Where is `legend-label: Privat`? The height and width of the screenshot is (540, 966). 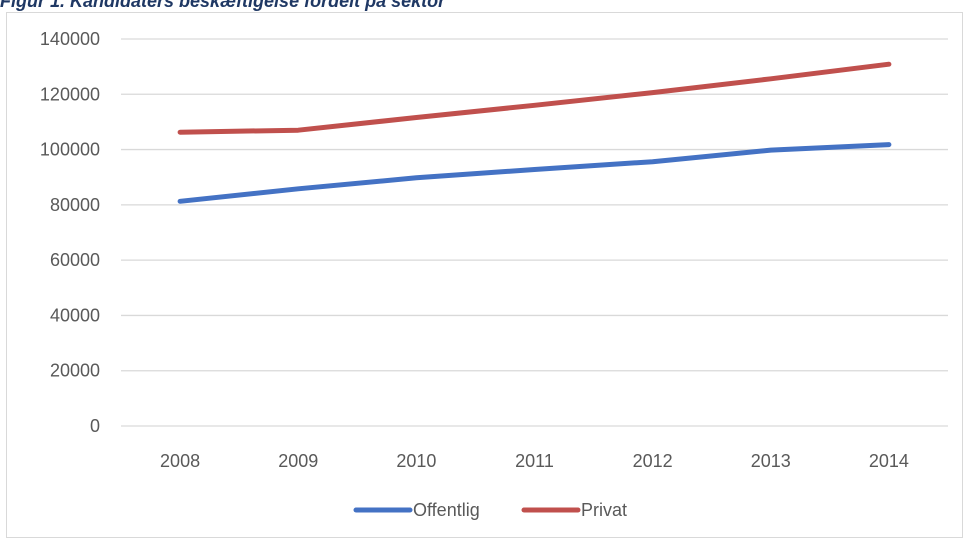 legend-label: Privat is located at coordinates (604, 510).